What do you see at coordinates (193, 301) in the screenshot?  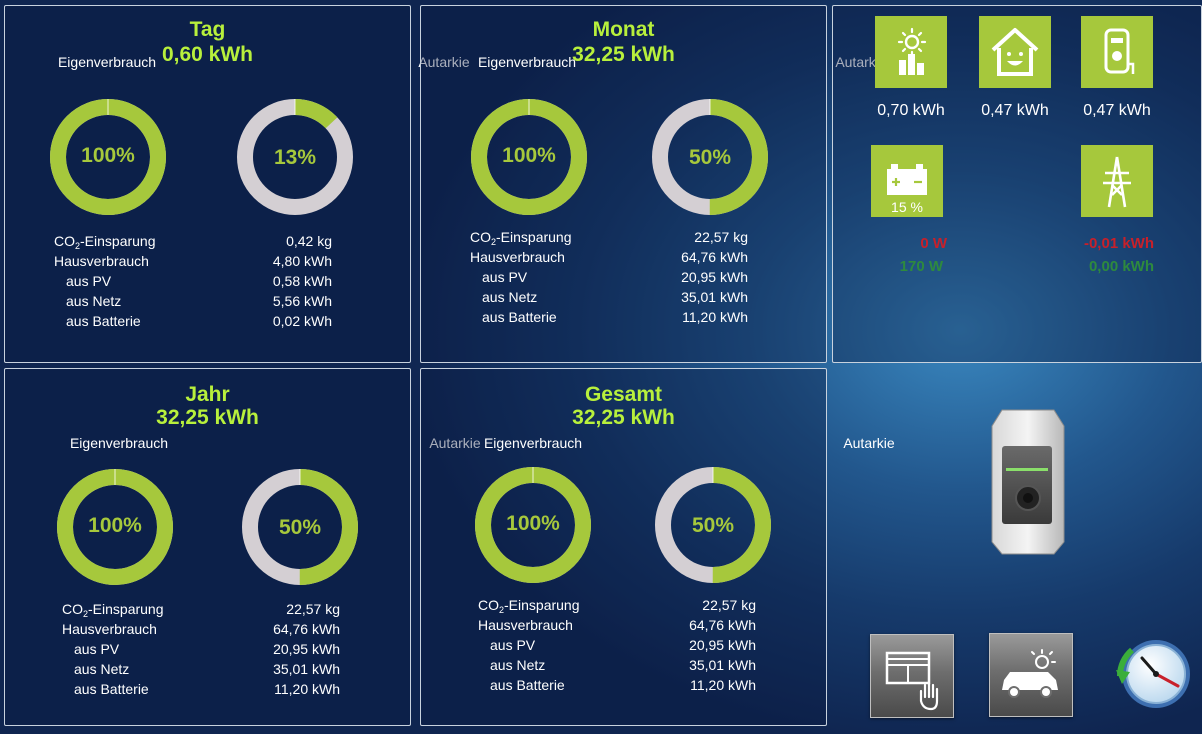 I see `aus-netz-row: aus Netz 5,56 kWh` at bounding box center [193, 301].